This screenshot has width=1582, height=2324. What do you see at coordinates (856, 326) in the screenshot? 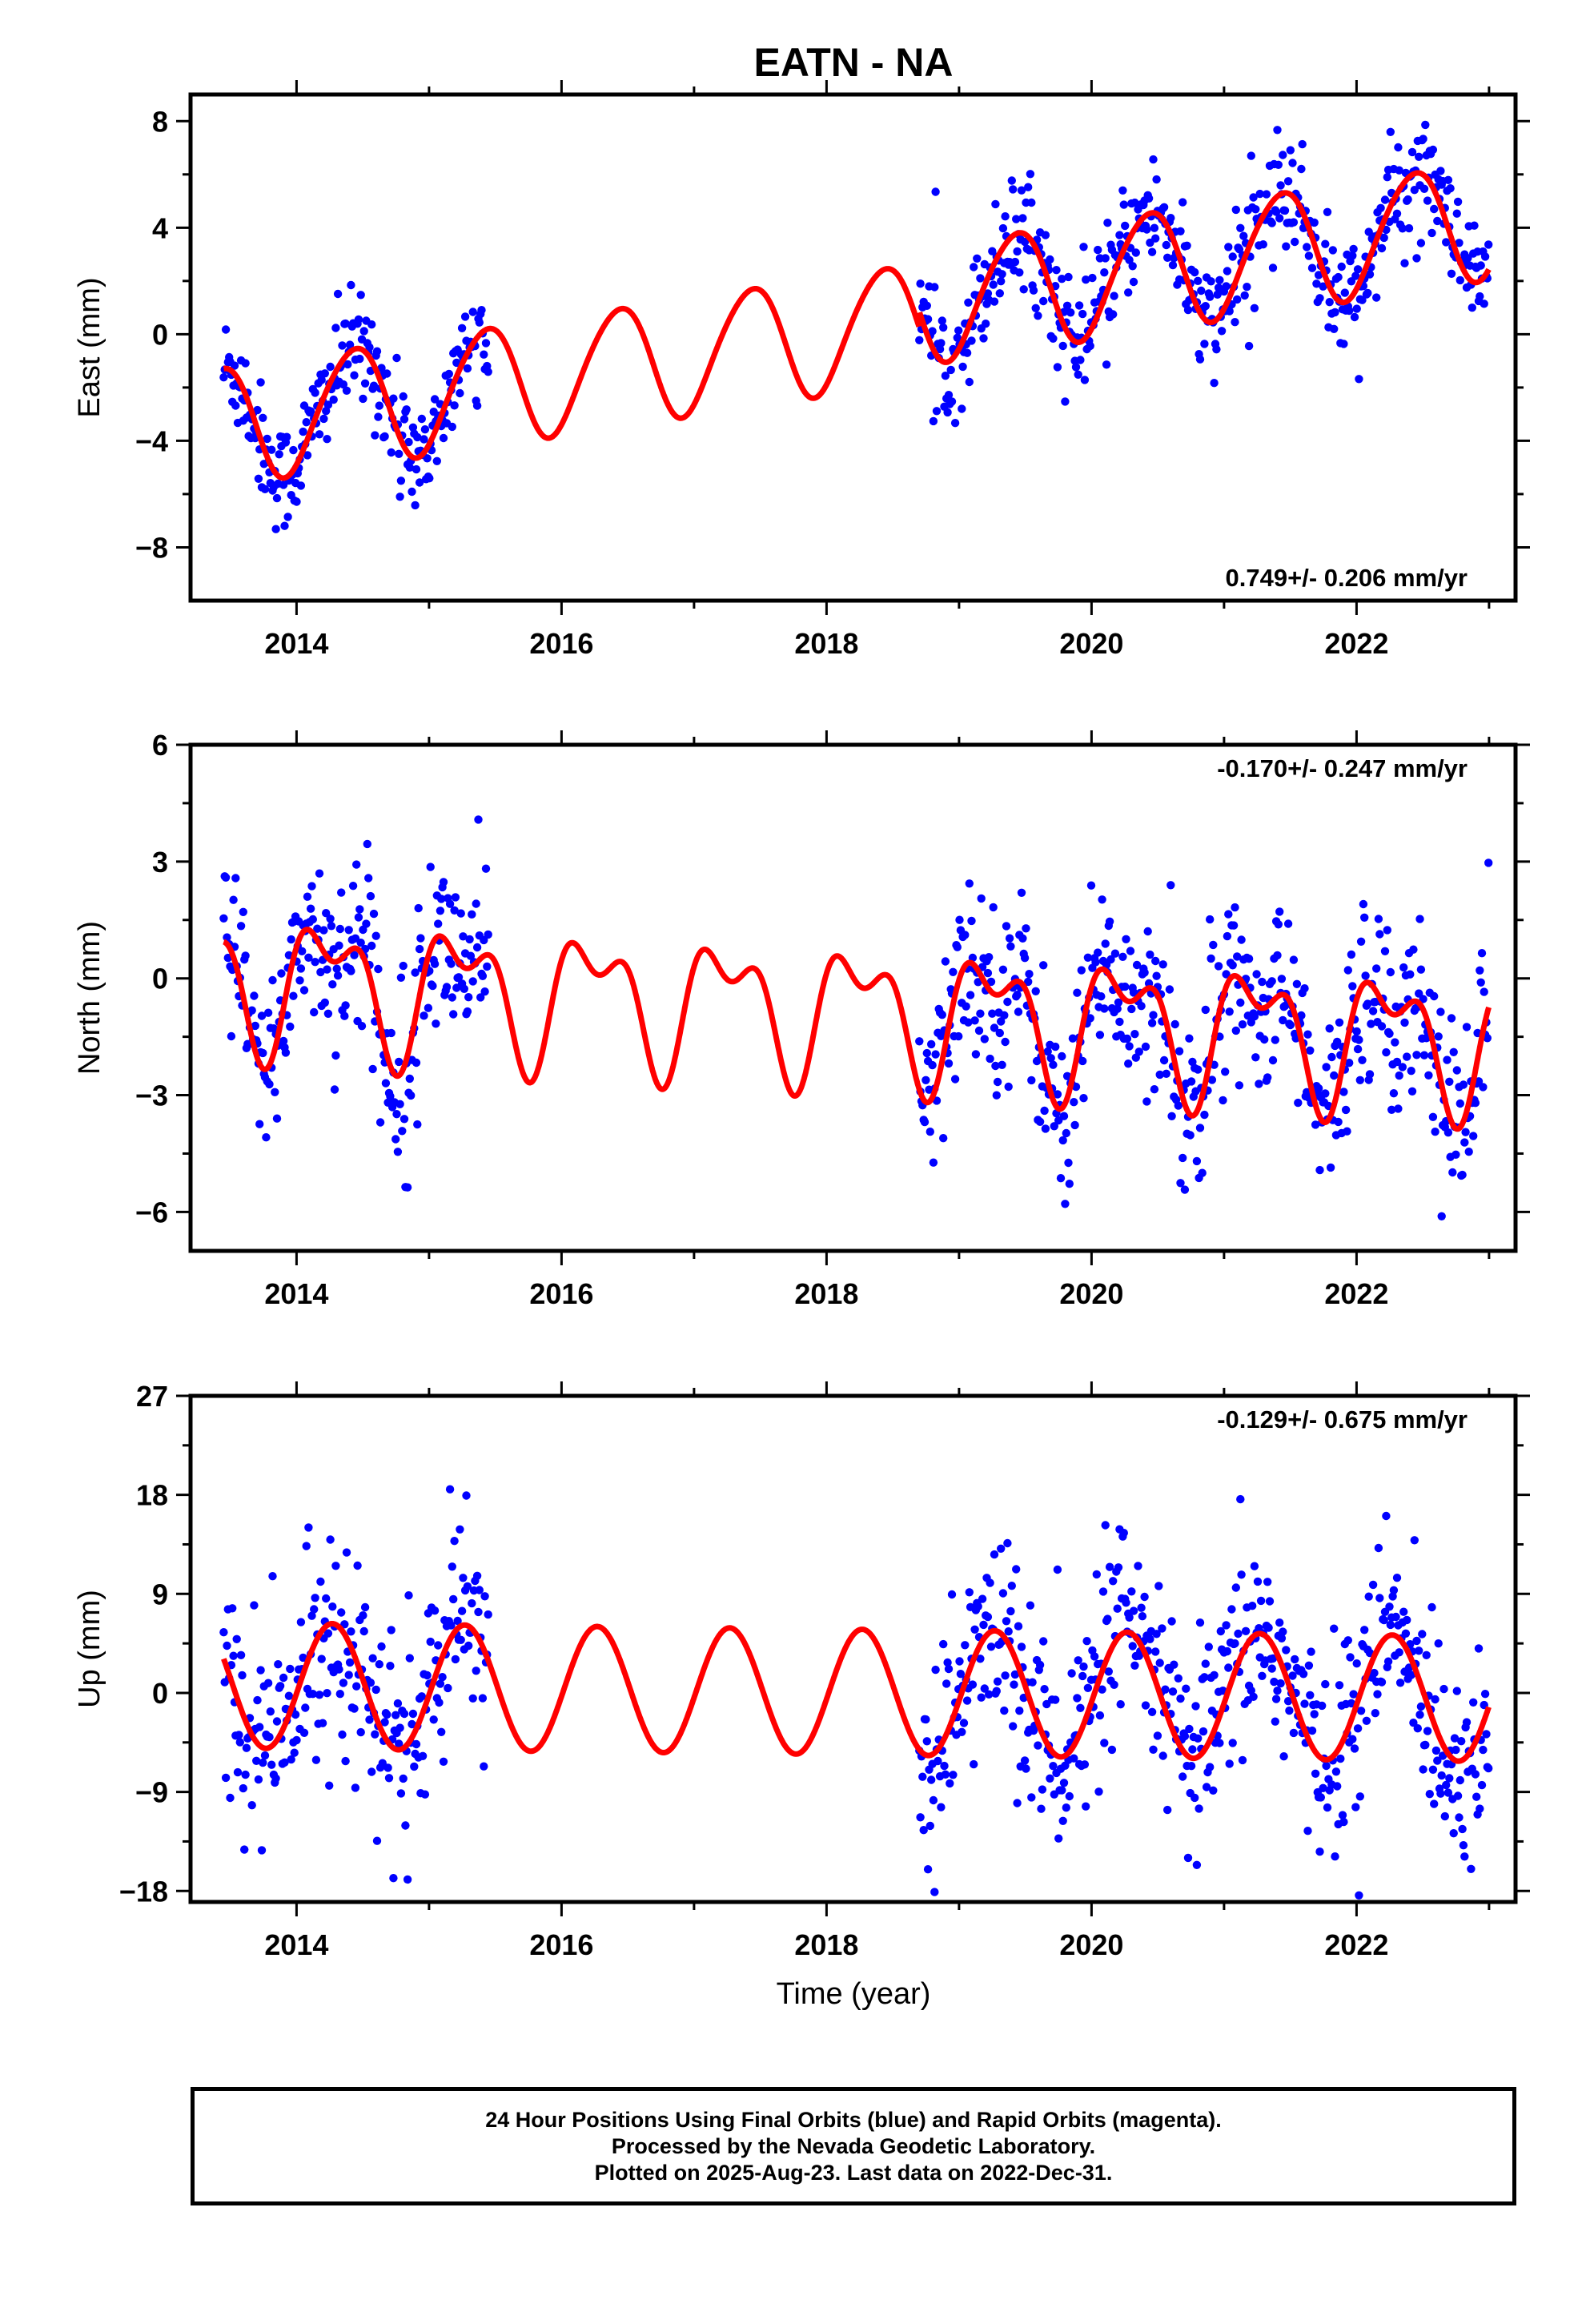
I see `data-points` at bounding box center [856, 326].